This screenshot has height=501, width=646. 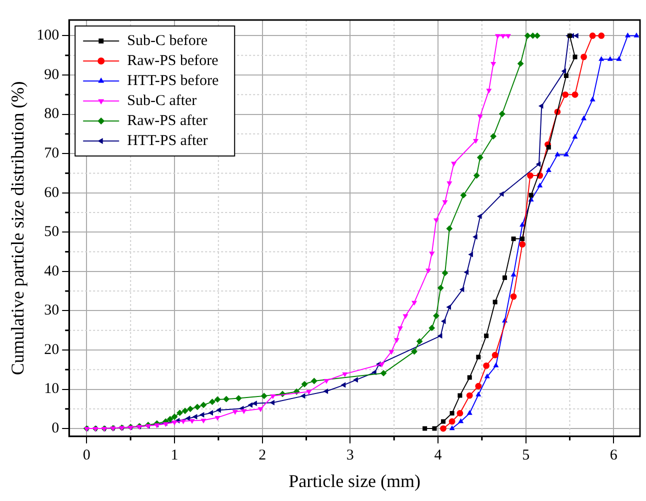 What do you see at coordinates (52, 232) in the screenshot?
I see `y-tick-label: 50` at bounding box center [52, 232].